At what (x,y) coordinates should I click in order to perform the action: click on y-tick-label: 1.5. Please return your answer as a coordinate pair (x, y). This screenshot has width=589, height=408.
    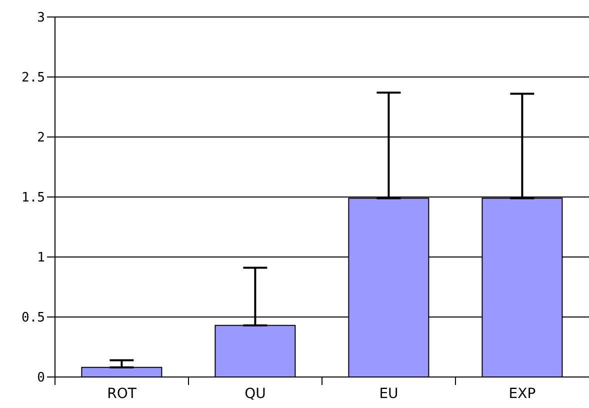
    Looking at the image, I should click on (33, 198).